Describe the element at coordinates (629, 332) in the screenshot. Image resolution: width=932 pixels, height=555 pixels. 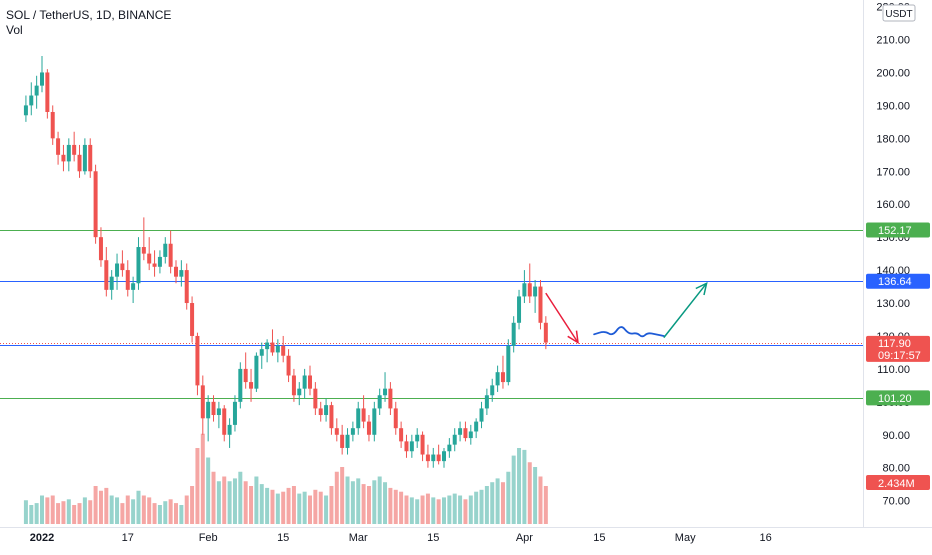
I see `wave-drawing` at that location.